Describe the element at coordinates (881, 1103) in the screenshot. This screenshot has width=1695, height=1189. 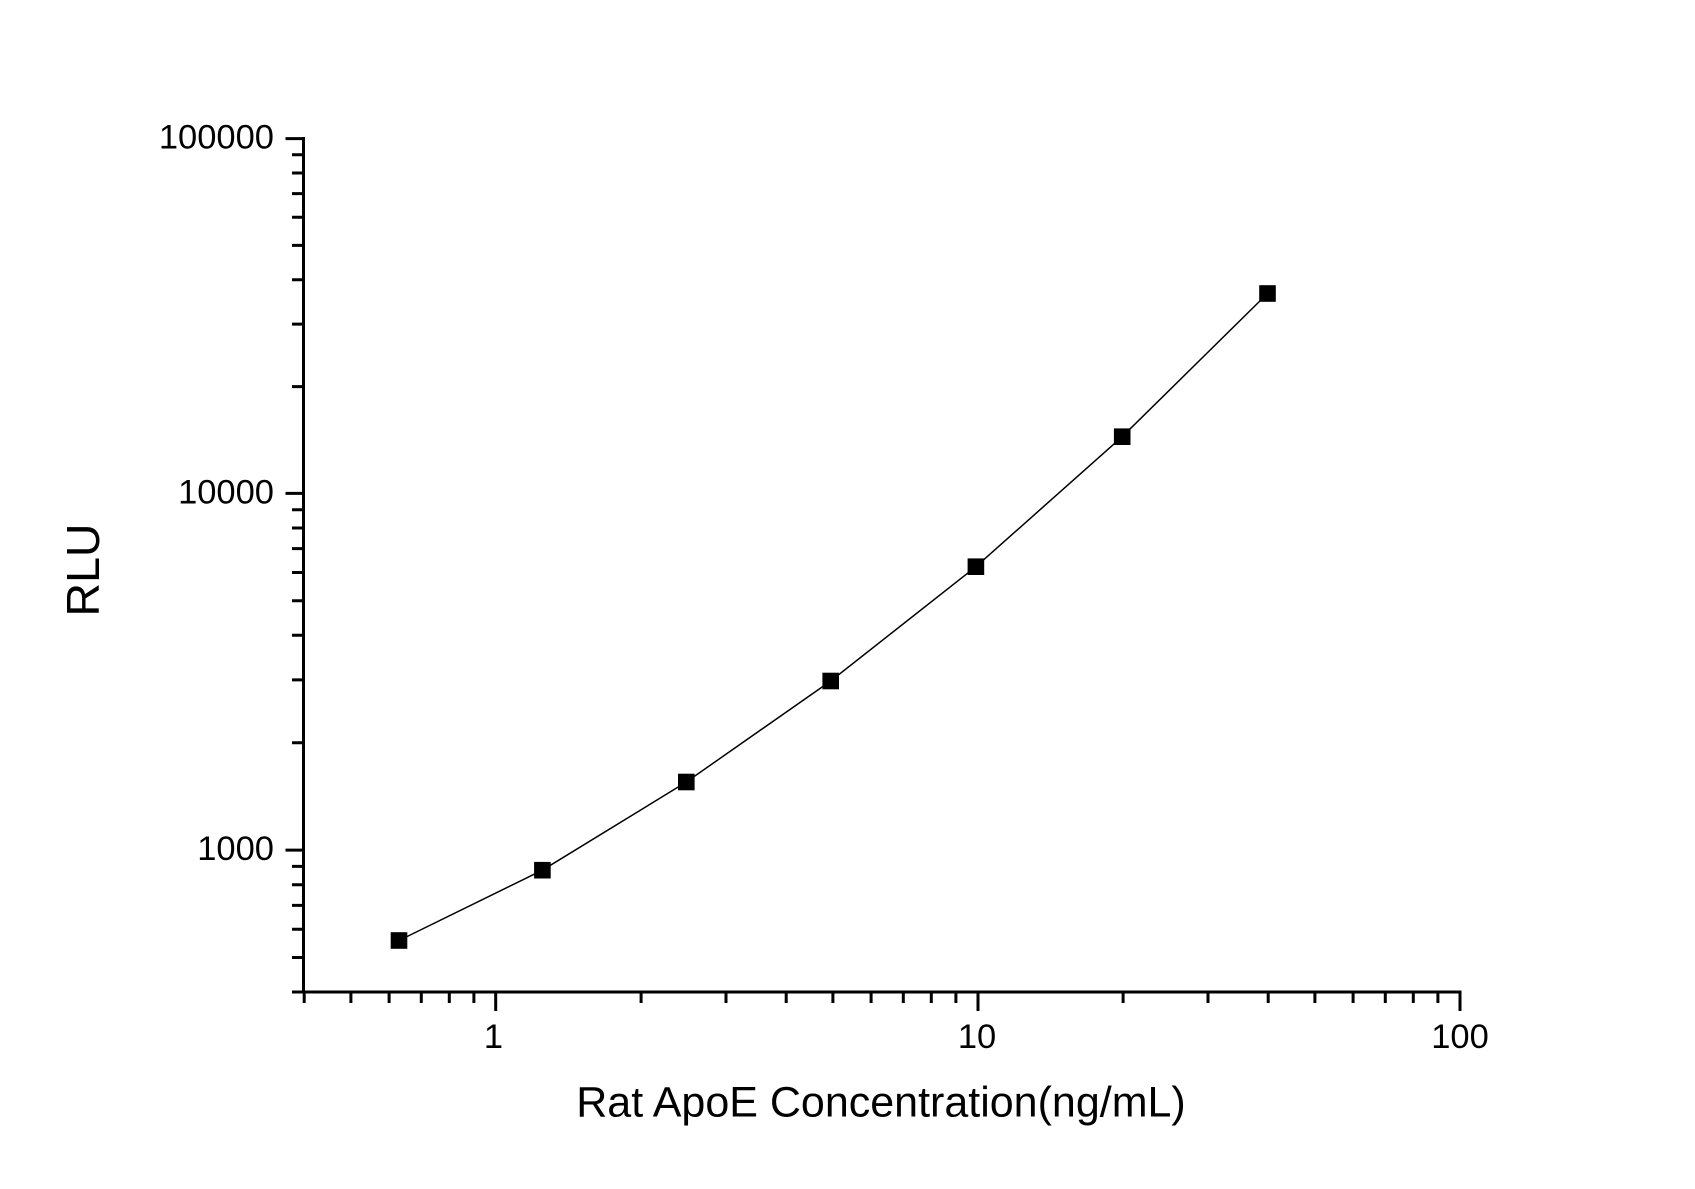
I see `svg-text: Rat ApoE Concentration(ng/mL)` at that location.